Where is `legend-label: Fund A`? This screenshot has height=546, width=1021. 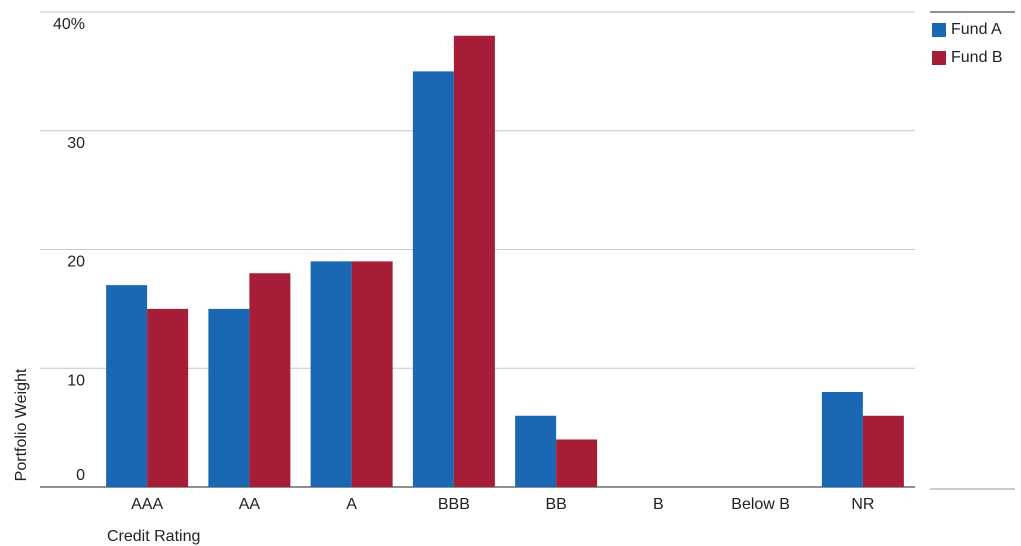 legend-label: Fund A is located at coordinates (976, 29).